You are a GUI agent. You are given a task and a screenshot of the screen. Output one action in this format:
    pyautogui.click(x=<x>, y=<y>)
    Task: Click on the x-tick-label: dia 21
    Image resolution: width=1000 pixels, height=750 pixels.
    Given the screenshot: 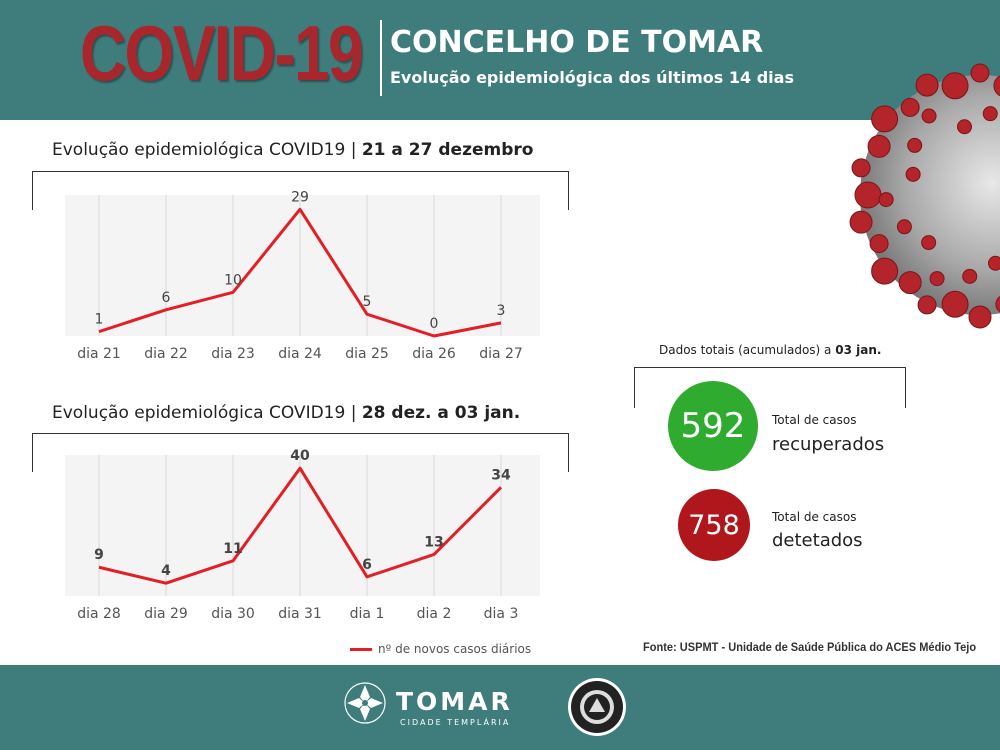 What is the action you would take?
    pyautogui.click(x=99, y=354)
    